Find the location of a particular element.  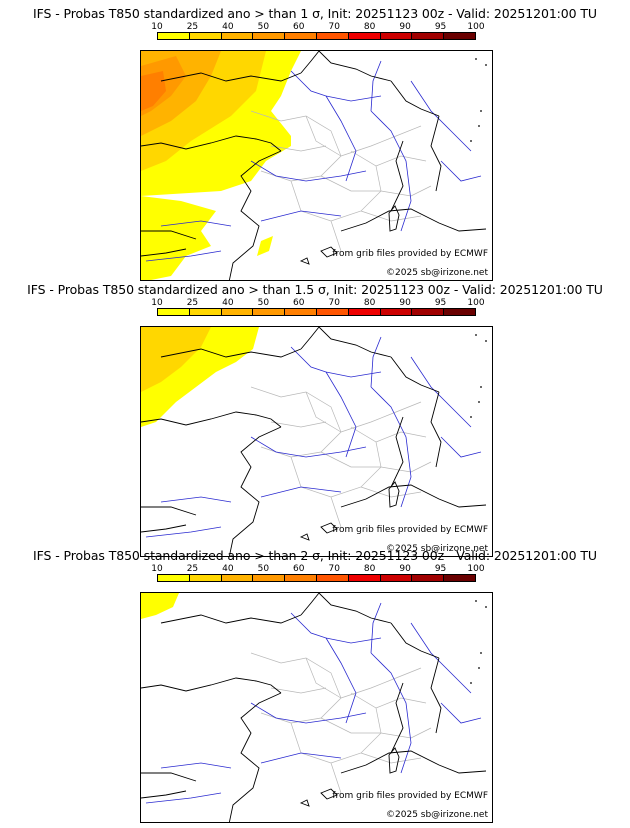

colorbar-labels: 10 25 40 50 60 70 80 90 95 100 is located at coordinates (317, 27).